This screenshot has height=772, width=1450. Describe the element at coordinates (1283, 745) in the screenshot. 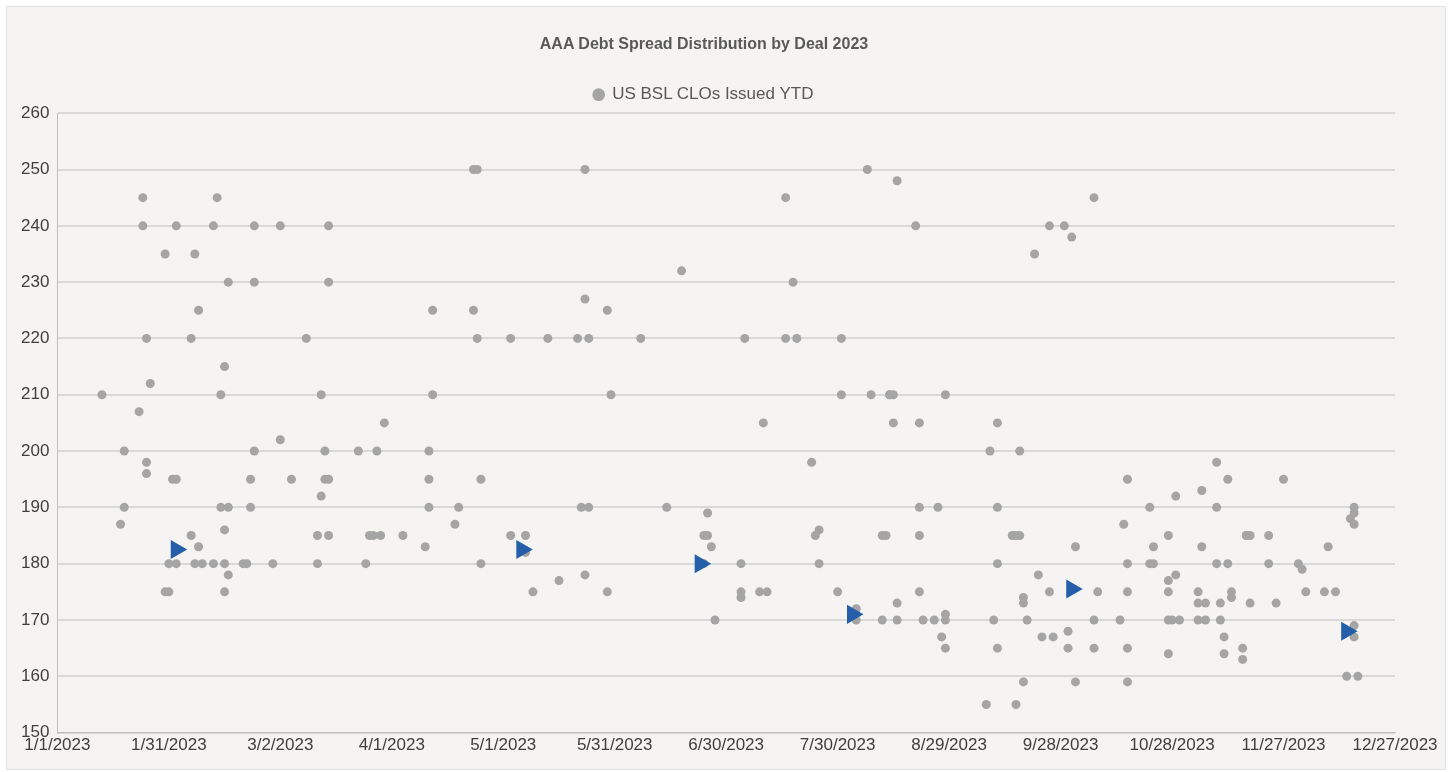

I see `x-tick-label: 11/27/2023` at that location.